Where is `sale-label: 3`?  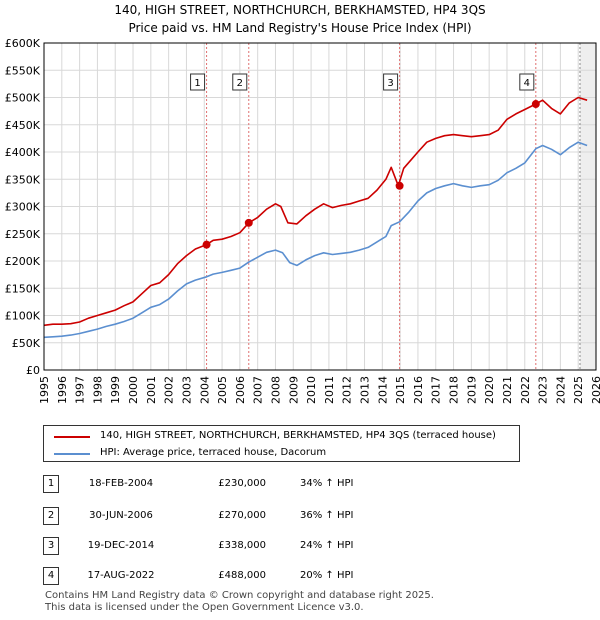 sale-label: 3 is located at coordinates (390, 83).